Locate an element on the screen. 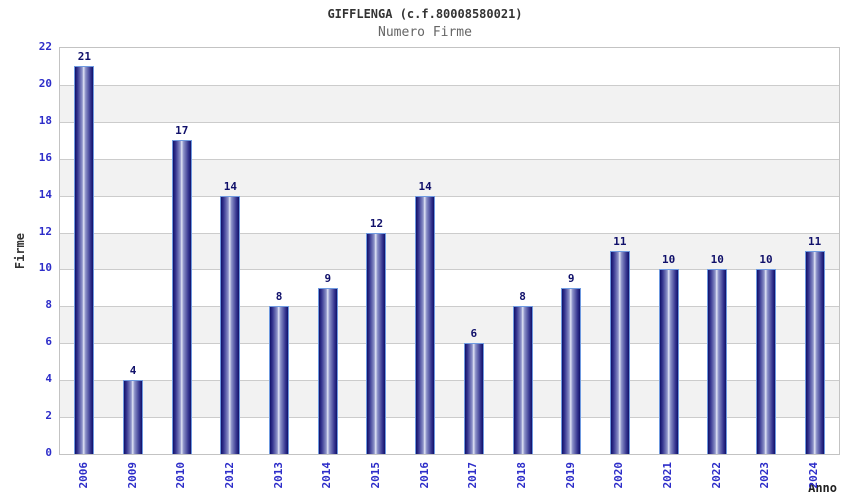  x-tick-label-text: 2010 is located at coordinates (181, 475).